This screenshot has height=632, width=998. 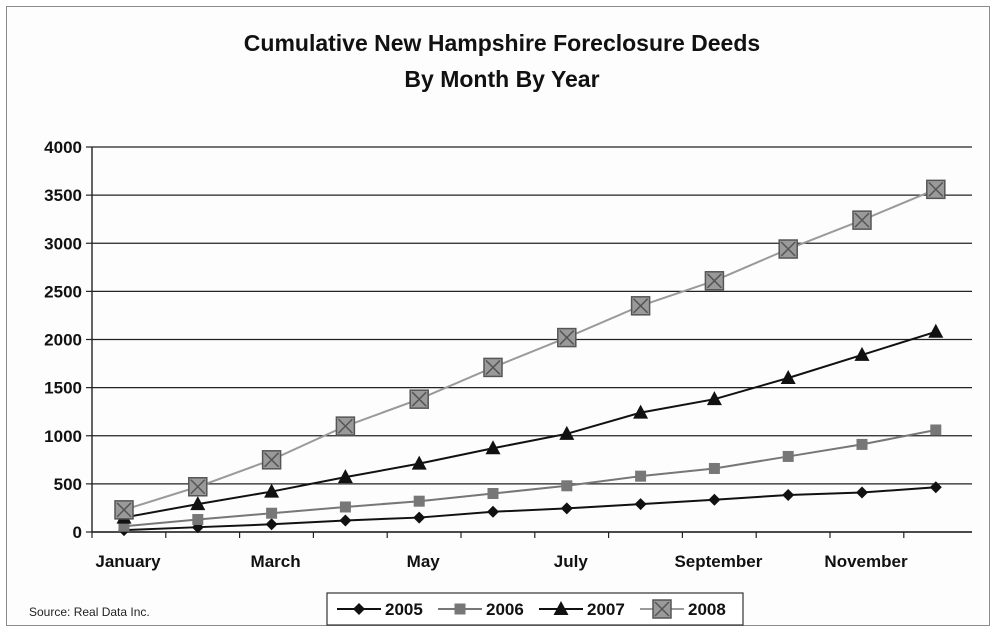 What do you see at coordinates (63, 291) in the screenshot?
I see `y-tick-label: 2500` at bounding box center [63, 291].